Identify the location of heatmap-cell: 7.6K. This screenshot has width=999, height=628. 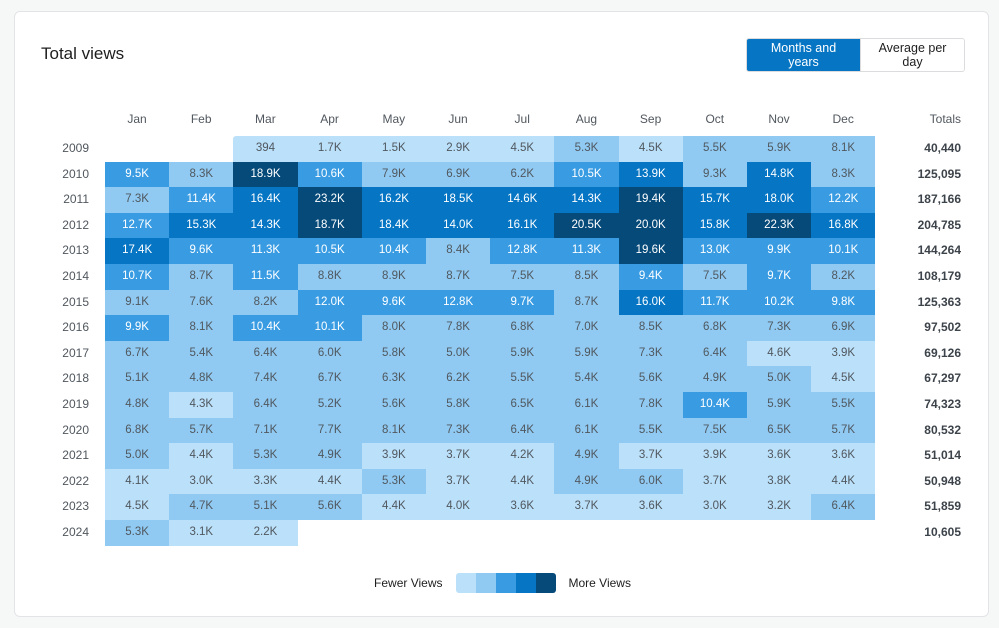
(201, 302).